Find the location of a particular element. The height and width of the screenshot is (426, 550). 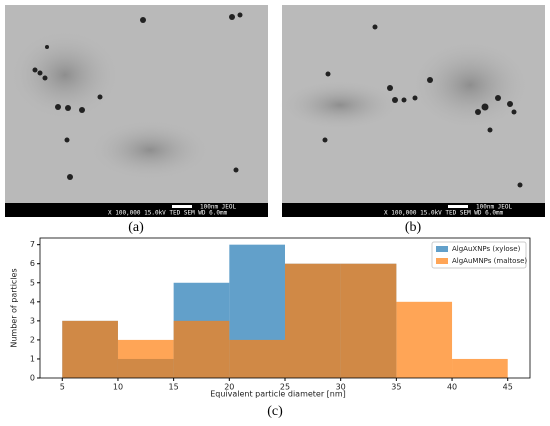

x-tick-label: 15 is located at coordinates (174, 387).